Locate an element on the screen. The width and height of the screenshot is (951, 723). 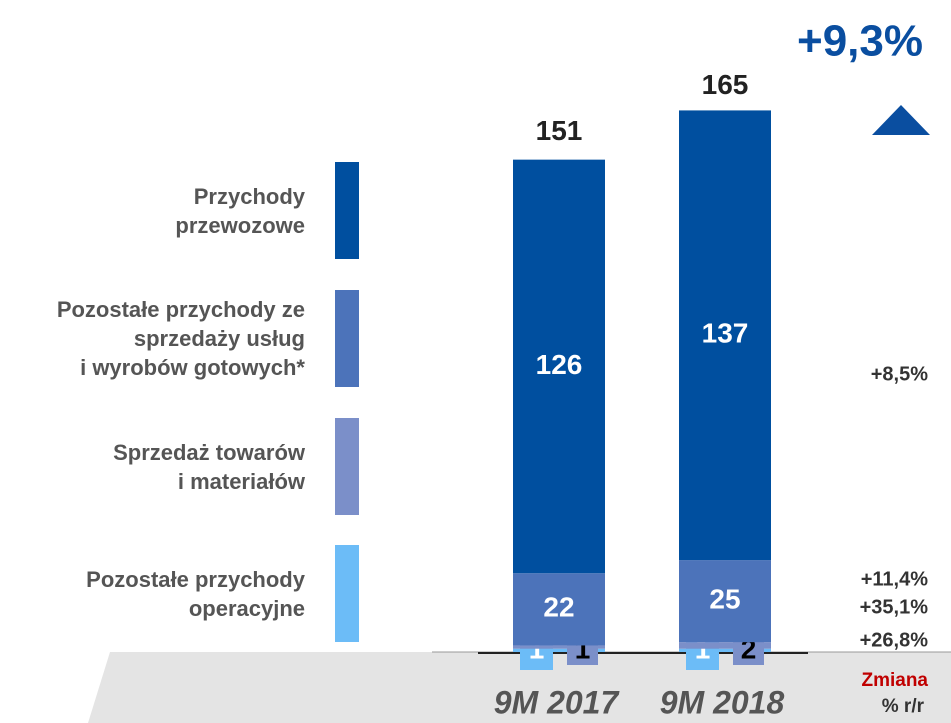
change-label: +26,8% is located at coordinates (894, 640).